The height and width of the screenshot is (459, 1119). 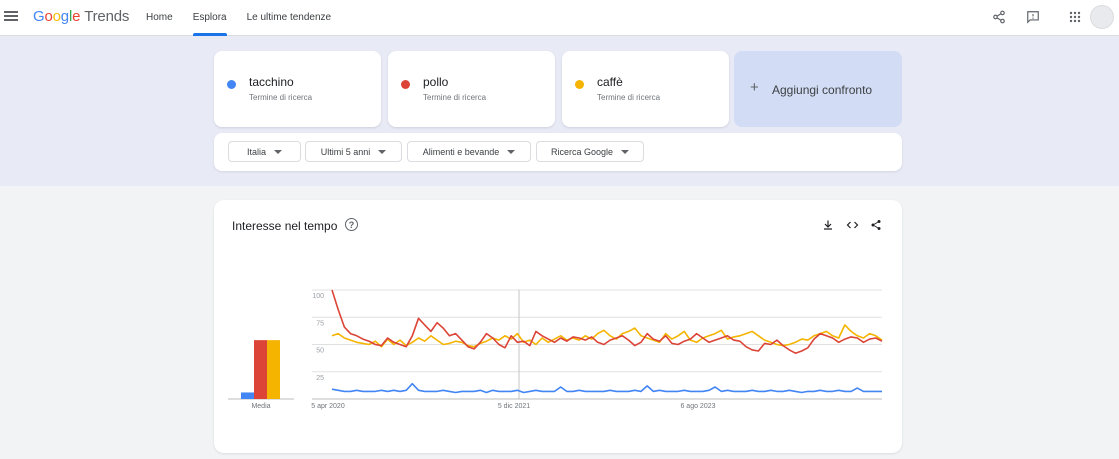 What do you see at coordinates (289, 17) in the screenshot?
I see `nav-trending: Le ultime tendenze` at bounding box center [289, 17].